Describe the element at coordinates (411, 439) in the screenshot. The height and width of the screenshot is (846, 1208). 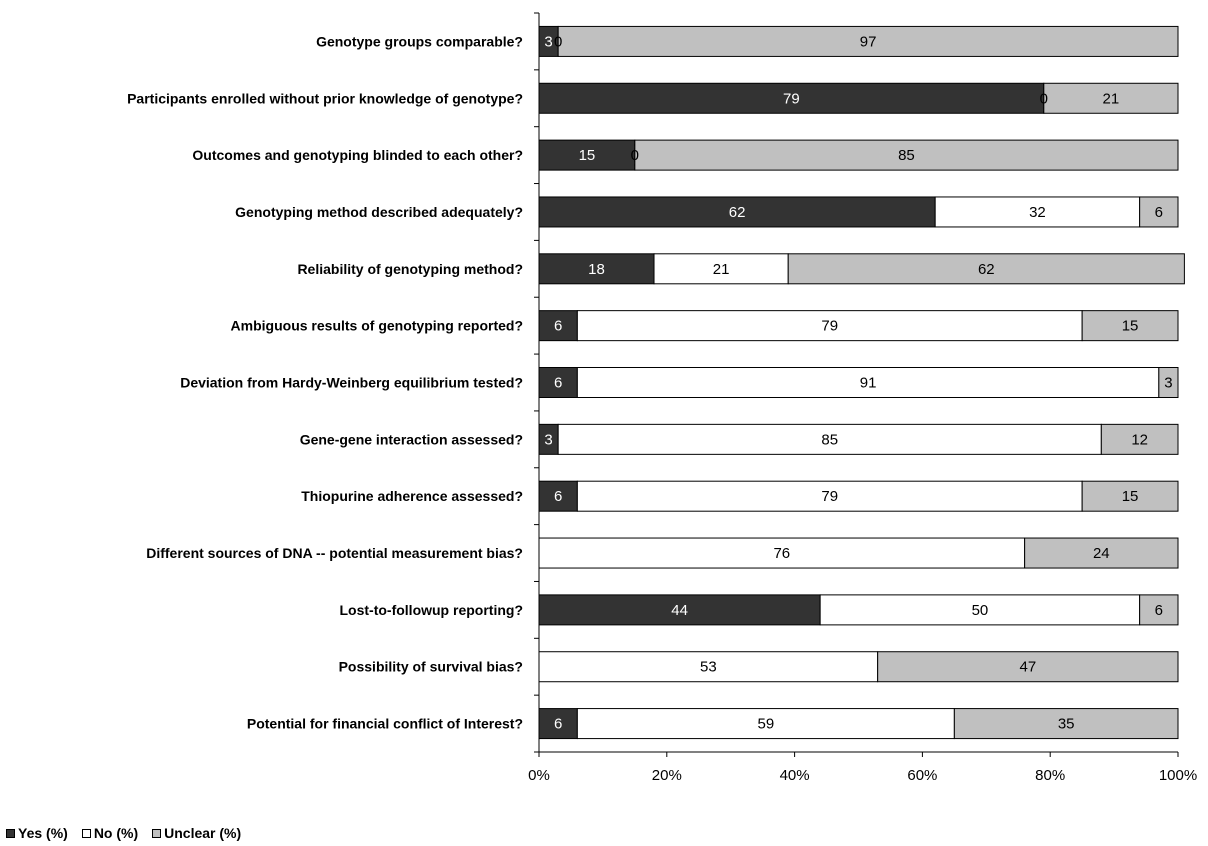
I see `category-label: Gene-gene interaction assessed?` at that location.